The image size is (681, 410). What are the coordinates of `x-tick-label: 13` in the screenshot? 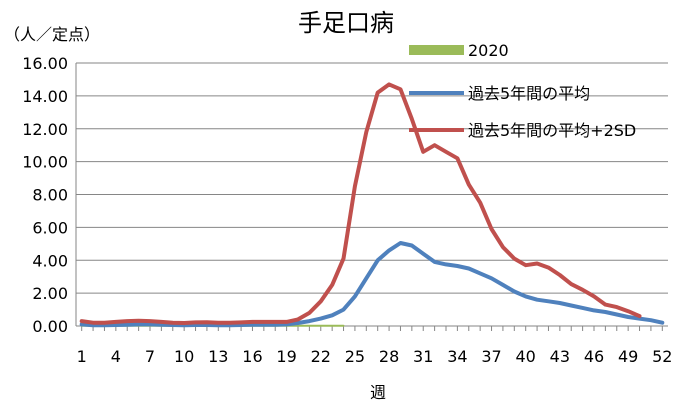 It's located at (218, 356).